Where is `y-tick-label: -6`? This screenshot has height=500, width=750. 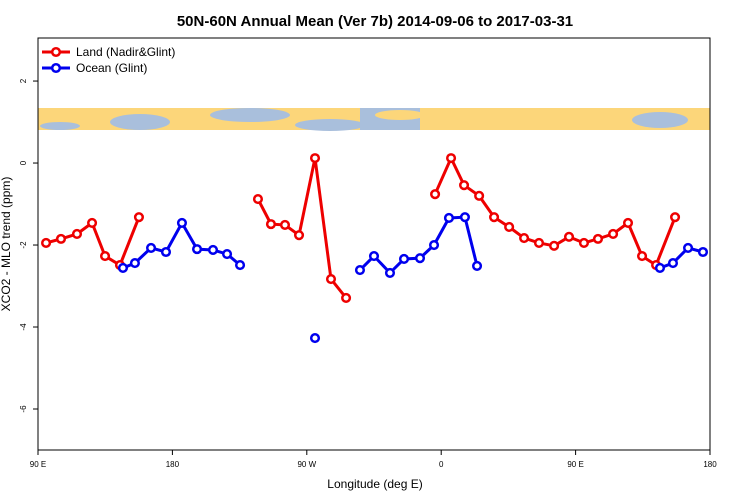 y-tick-label: -6 is located at coordinates (23, 409).